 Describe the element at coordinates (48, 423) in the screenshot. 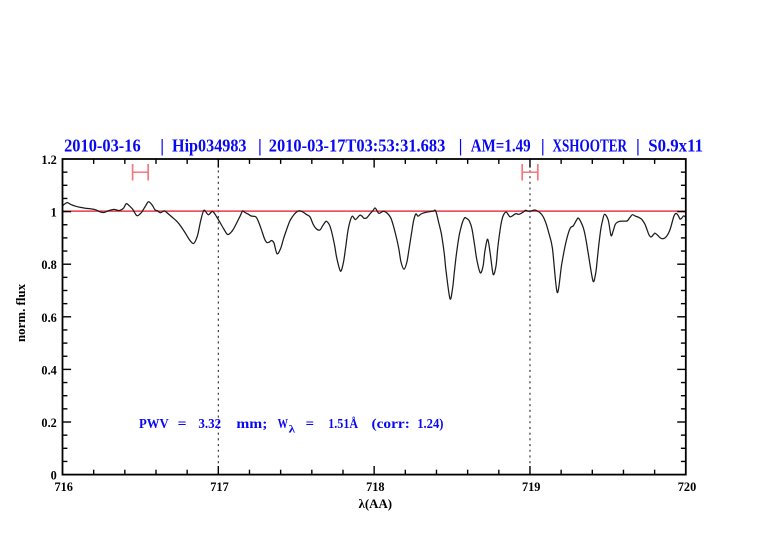

I see `svg-text: 0.2` at that location.